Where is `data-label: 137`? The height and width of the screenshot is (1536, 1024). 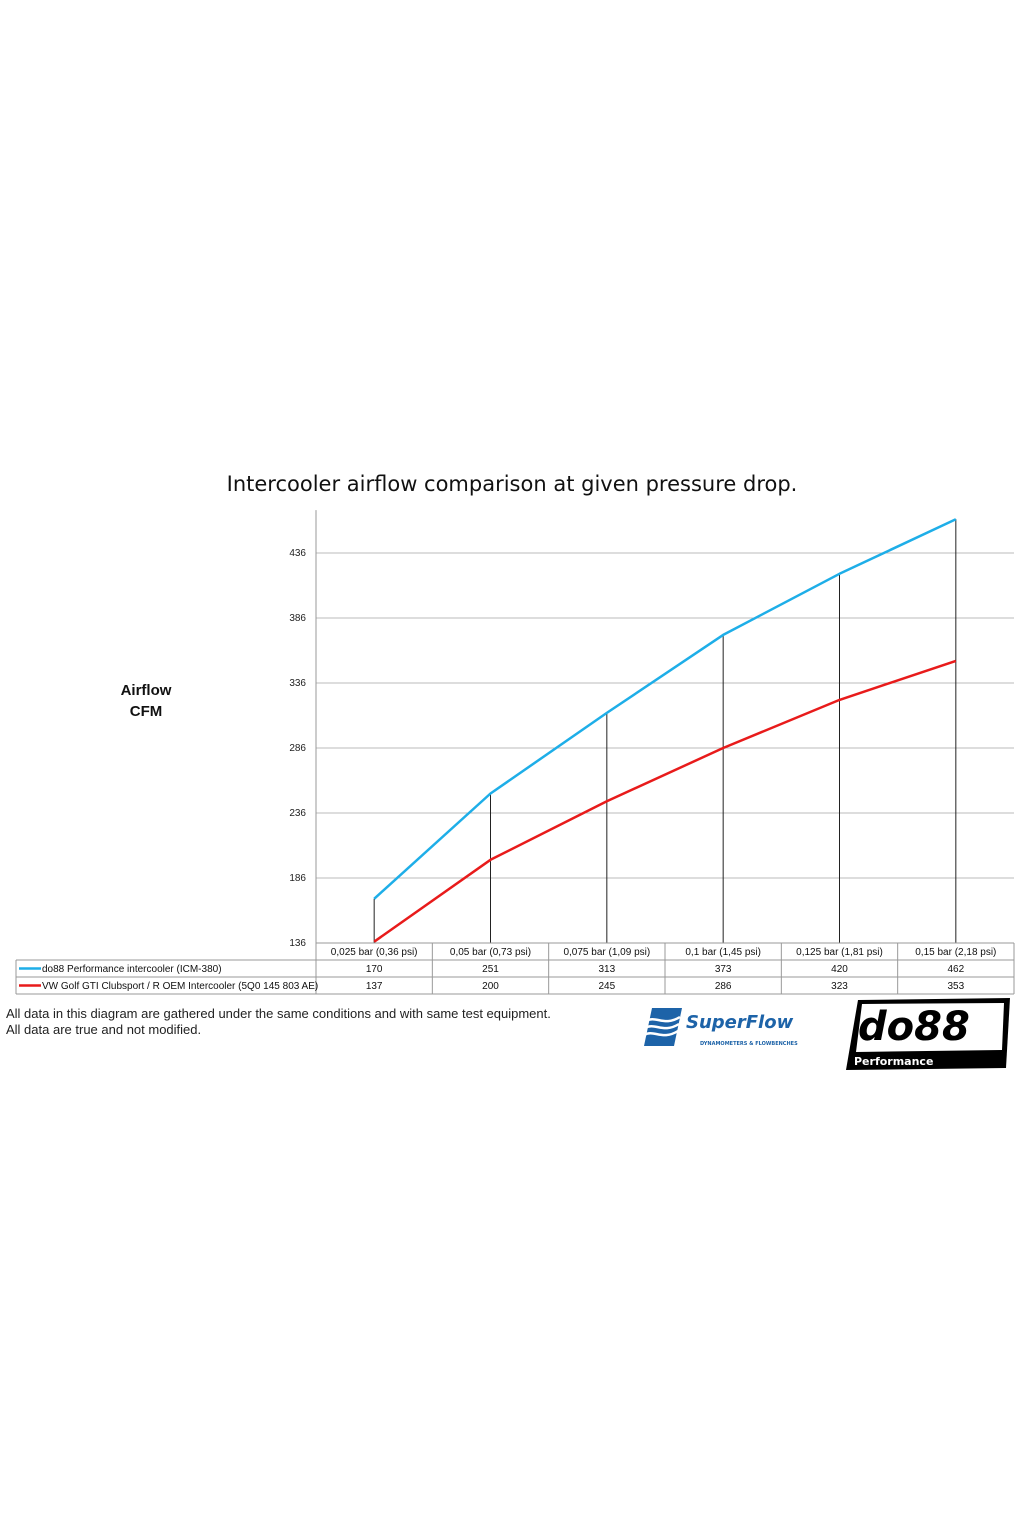 data-label: 137 is located at coordinates (374, 986).